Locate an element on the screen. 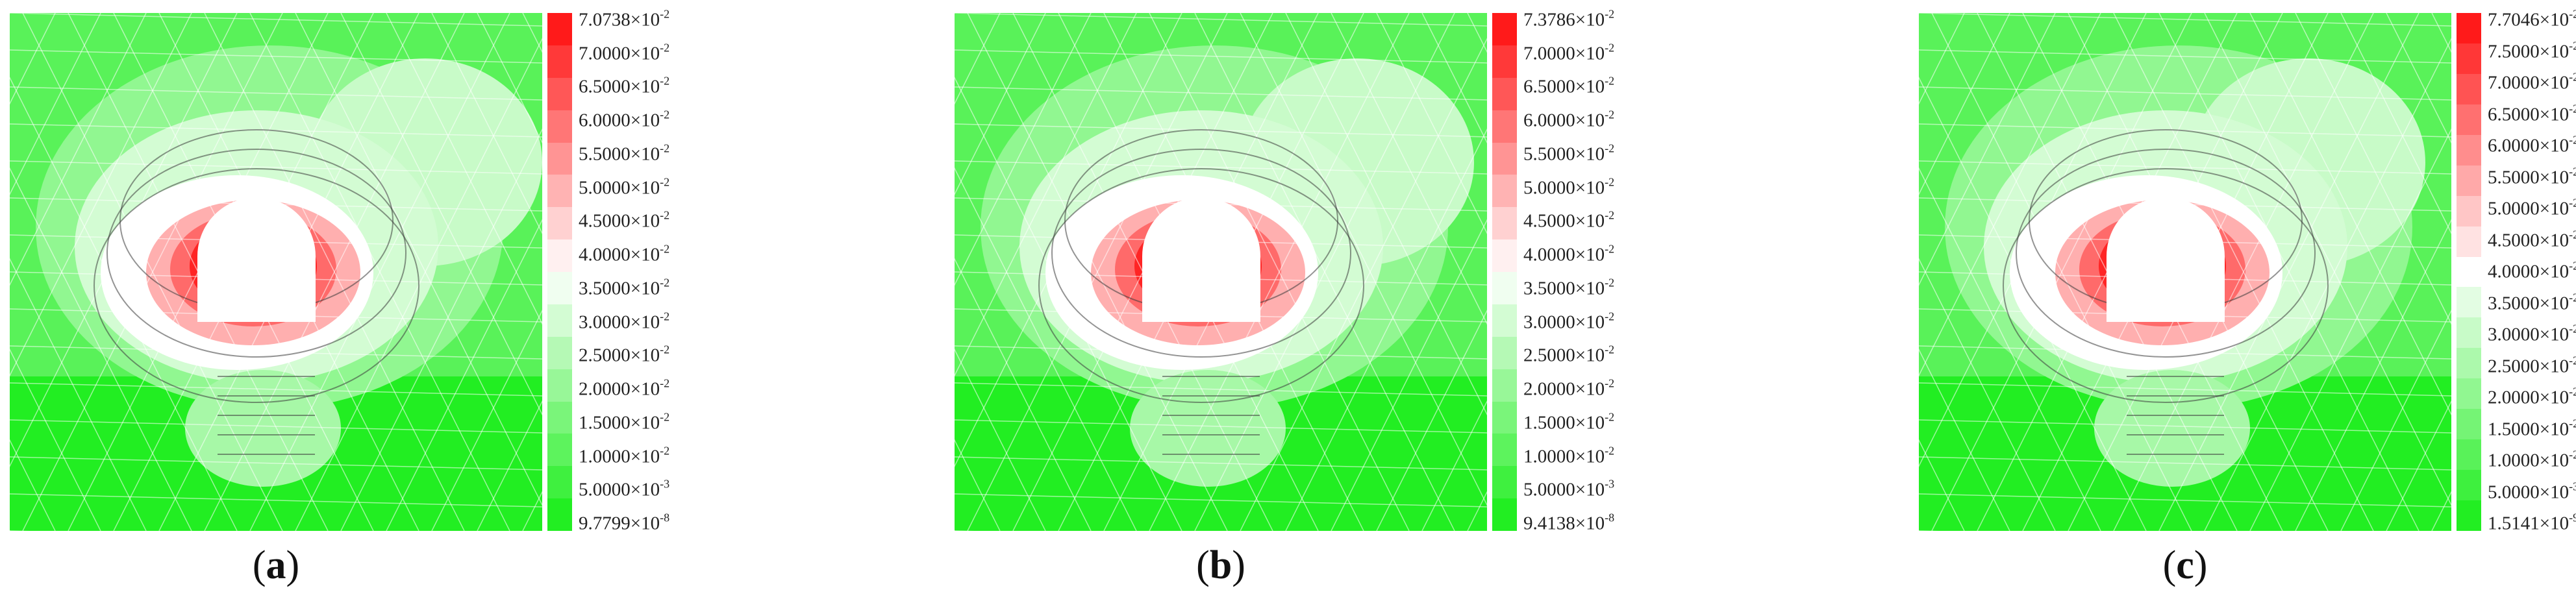  colorbar-tick-label: 7.3786×10⁻² is located at coordinates (1569, 19).